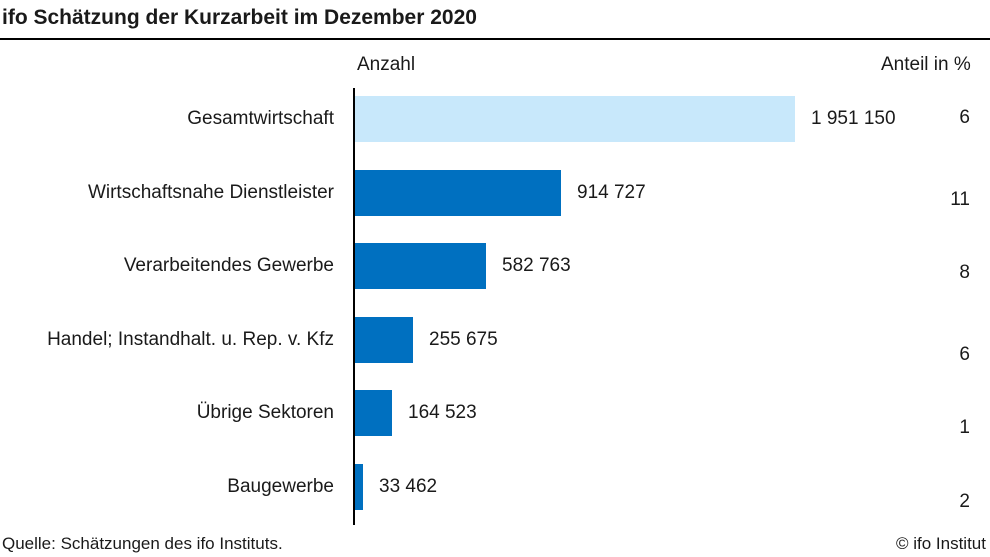 The image size is (990, 557). Describe the element at coordinates (210, 192) in the screenshot. I see `category-label: Wirtschaftsnahe Dienstleister` at that location.